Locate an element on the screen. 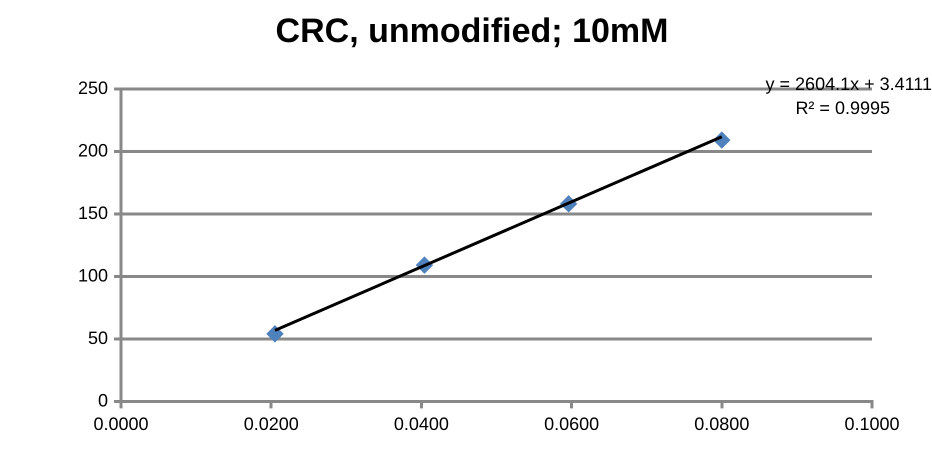  y-tick-label: 150 is located at coordinates (93, 212).